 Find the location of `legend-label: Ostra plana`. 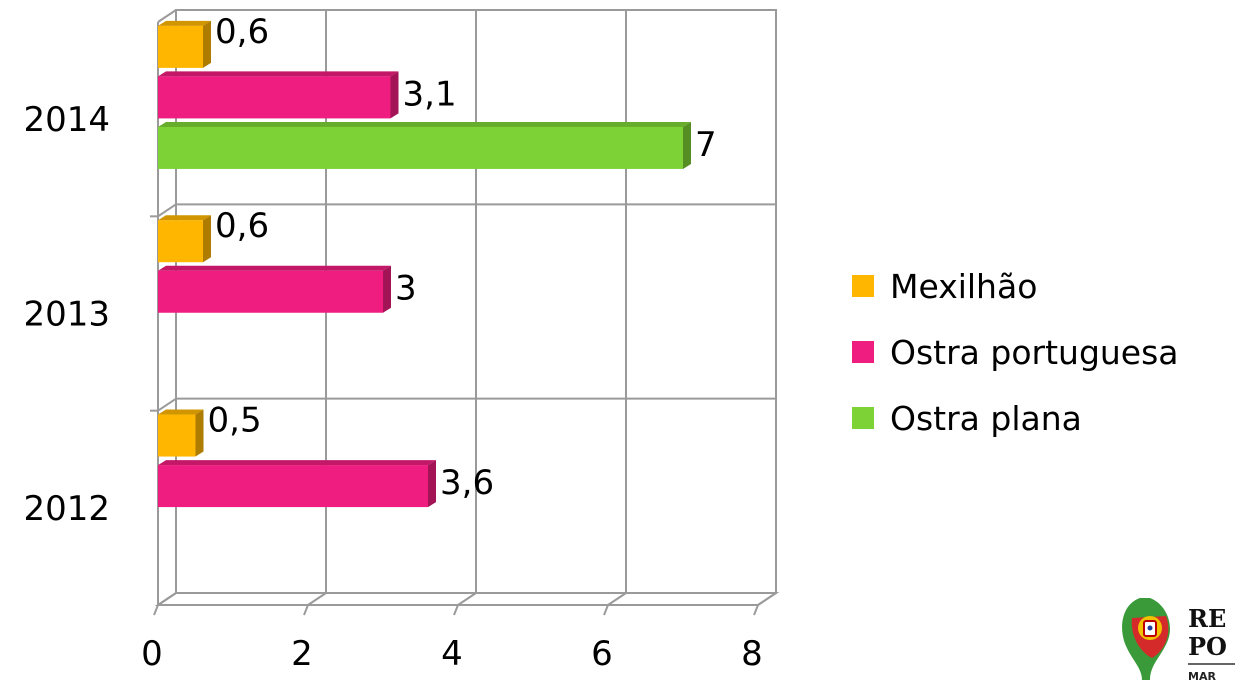

legend-label: Ostra plana is located at coordinates (986, 418).